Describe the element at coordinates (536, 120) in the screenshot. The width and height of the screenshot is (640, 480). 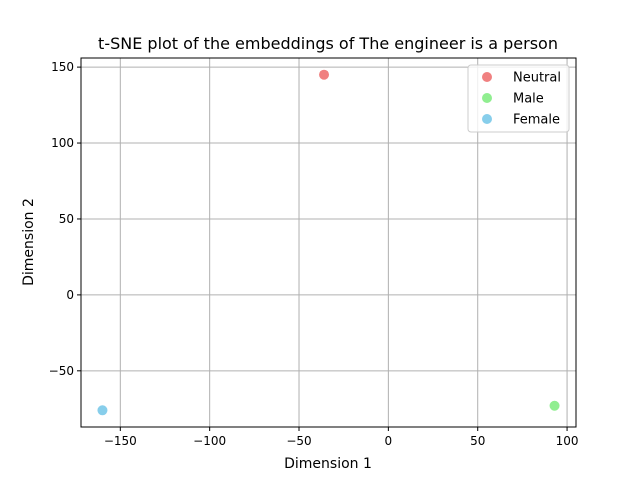
I see `legend-label-female: Female` at that location.